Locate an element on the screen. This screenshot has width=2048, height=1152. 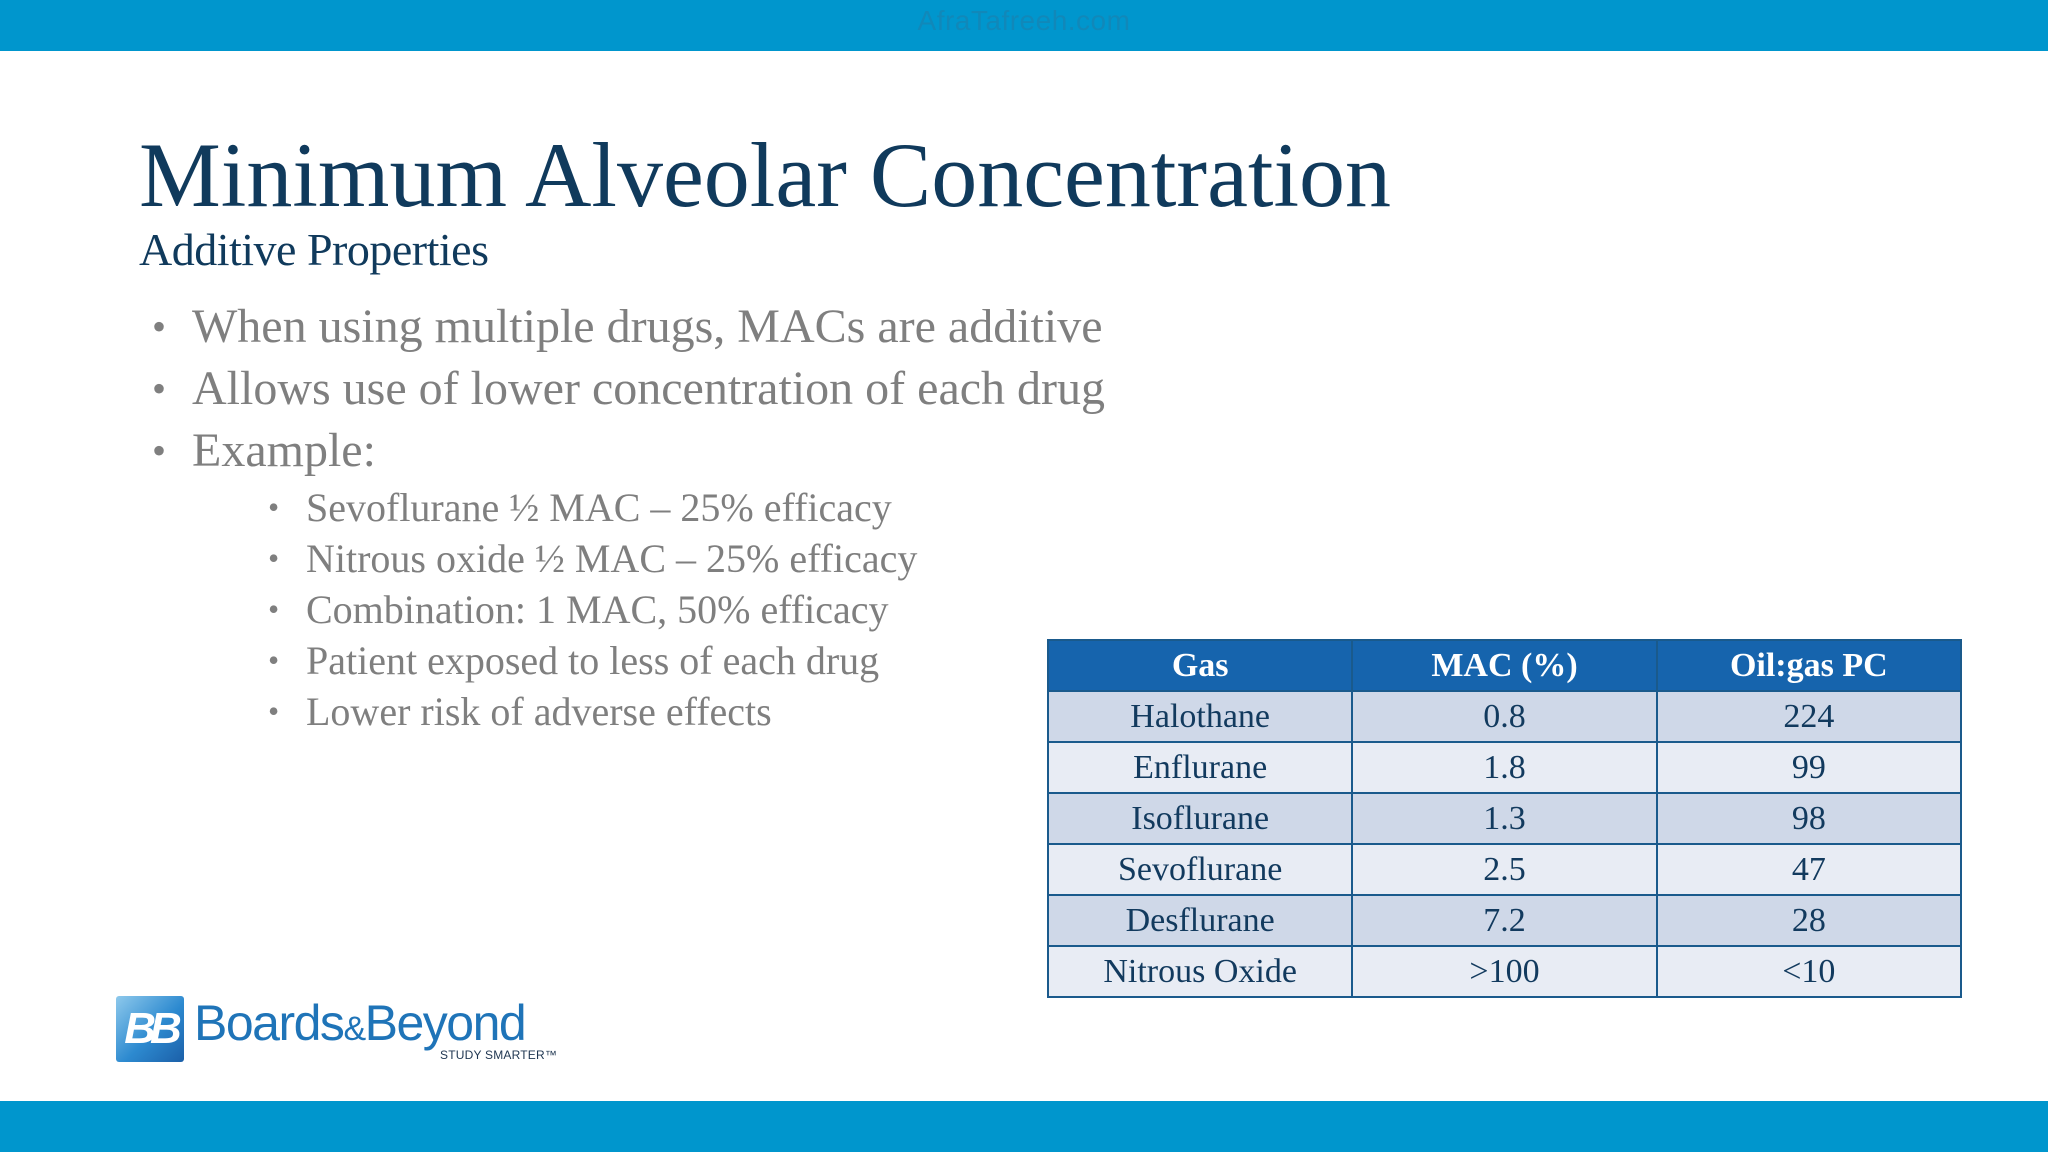
cell-mac: 1.3 is located at coordinates (1504, 818).